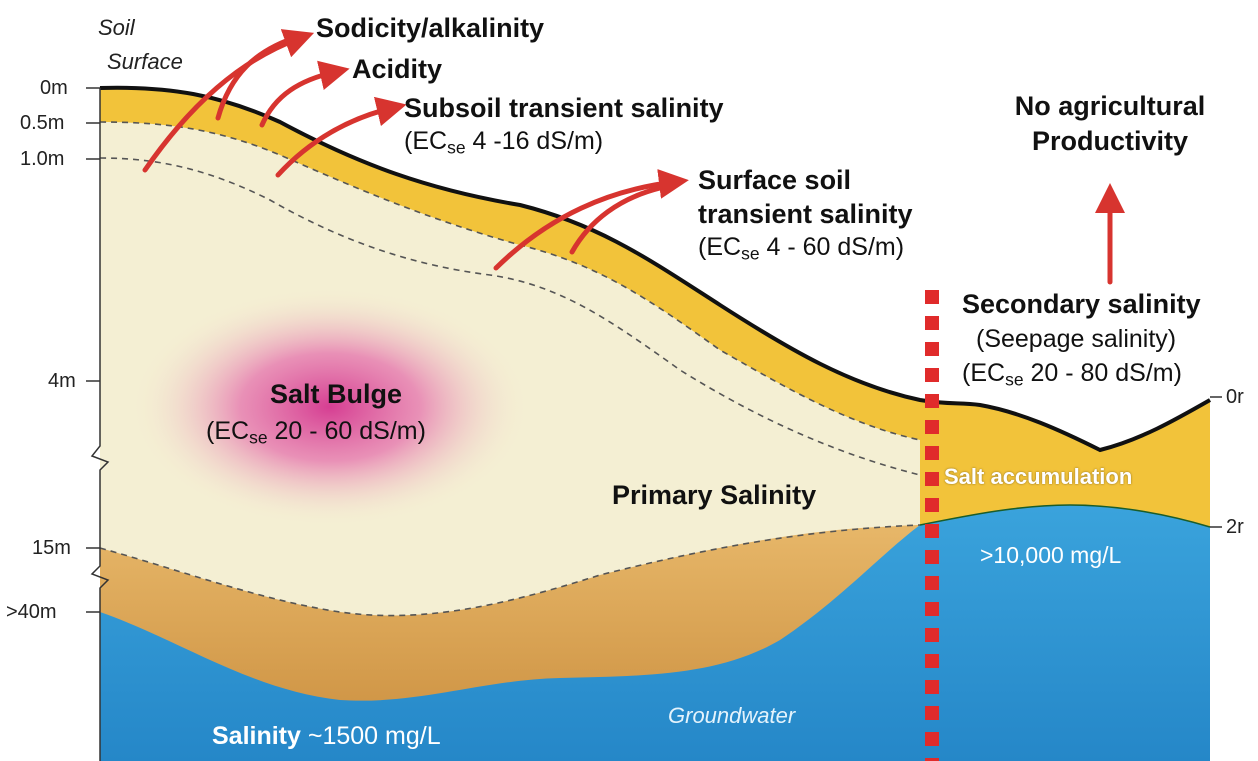 This screenshot has height=761, width=1258. Describe the element at coordinates (54, 88) in the screenshot. I see `depth-label-0m: 0m` at that location.